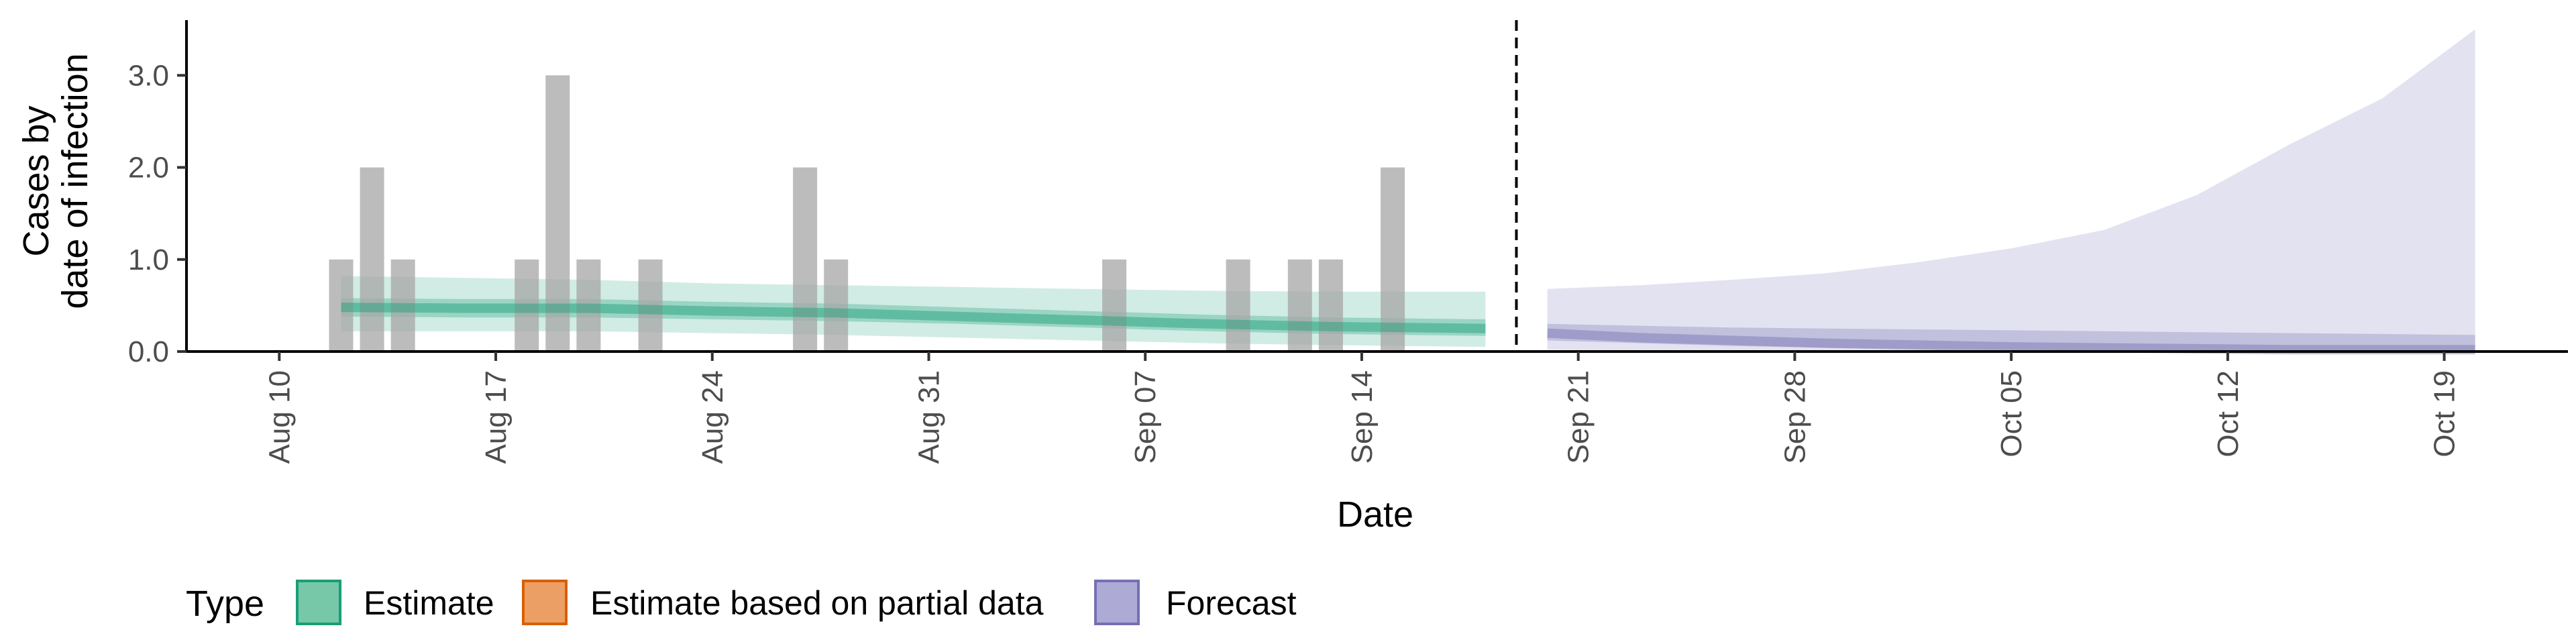  What do you see at coordinates (1145, 417) in the screenshot?
I see `x-tick-label: Sep 07` at bounding box center [1145, 417].